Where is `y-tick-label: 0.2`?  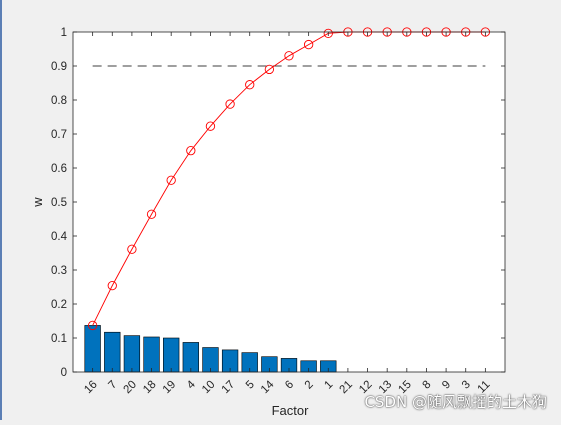
y-tick-label: 0.2 is located at coordinates (59, 305).